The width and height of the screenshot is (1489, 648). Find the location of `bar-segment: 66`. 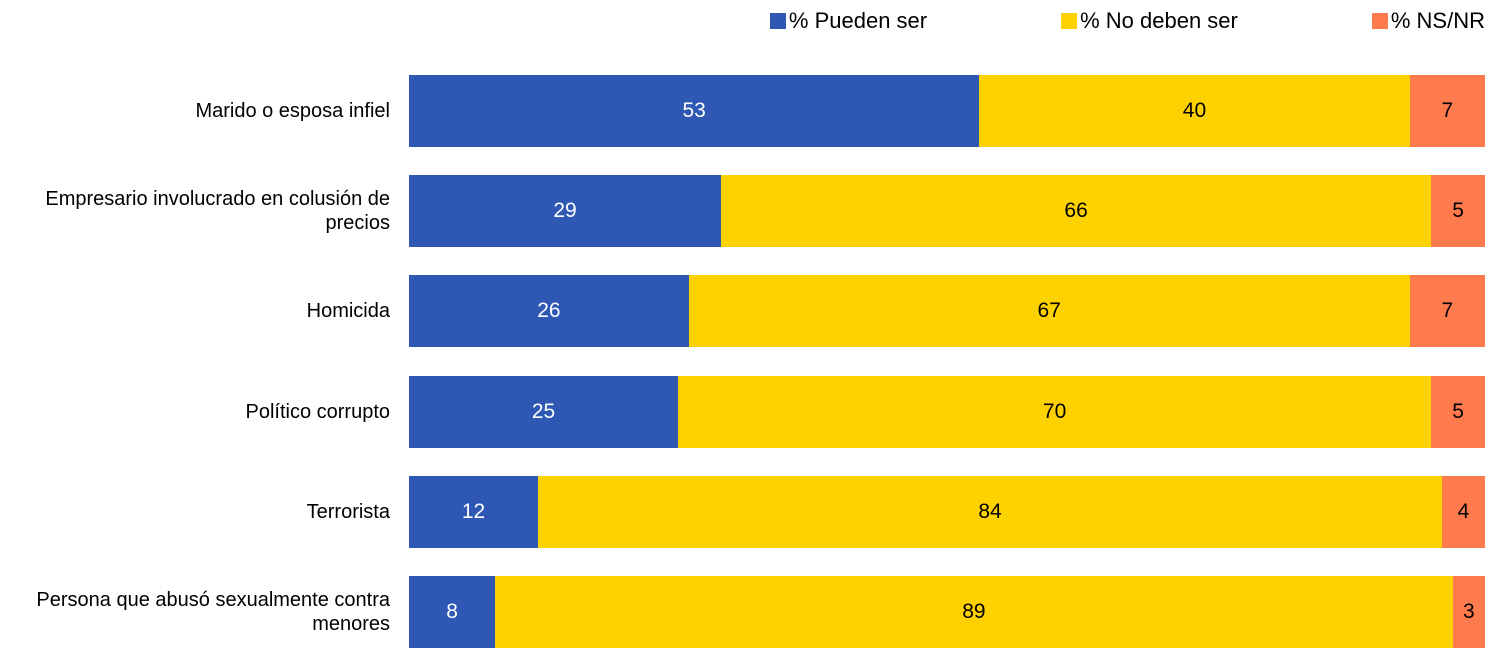

bar-segment: 66 is located at coordinates (1076, 211).